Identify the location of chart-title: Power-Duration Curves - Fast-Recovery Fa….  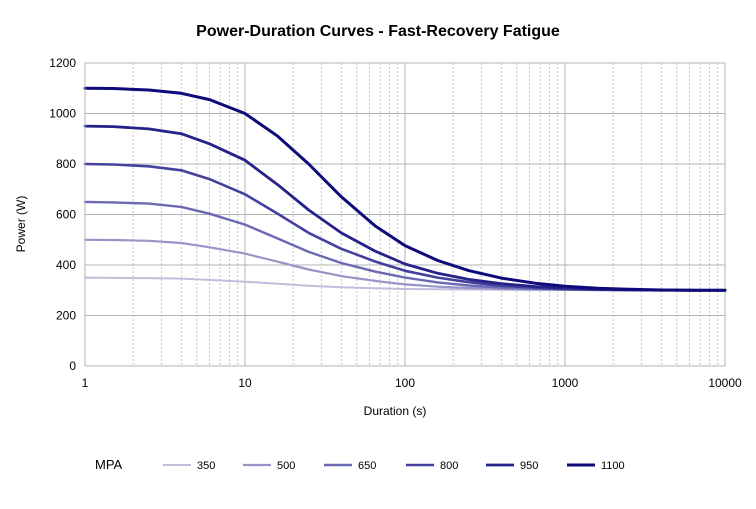
(378, 31).